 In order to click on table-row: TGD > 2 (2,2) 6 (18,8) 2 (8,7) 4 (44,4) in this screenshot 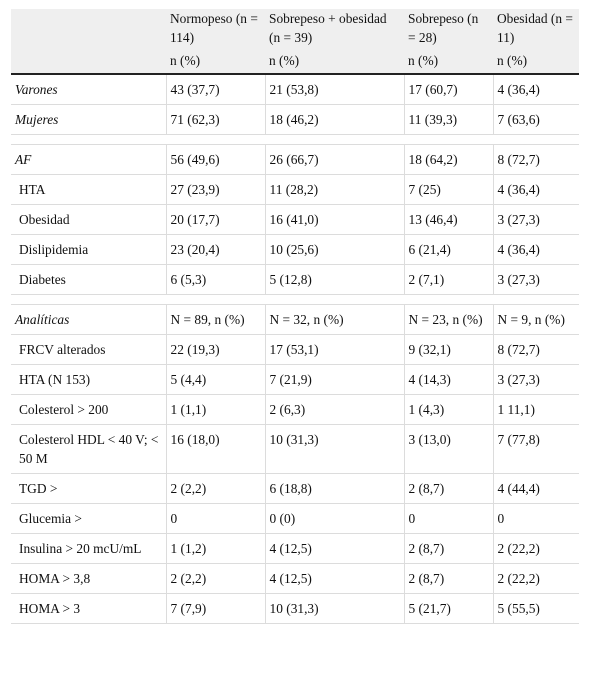, I will do `click(295, 488)`.